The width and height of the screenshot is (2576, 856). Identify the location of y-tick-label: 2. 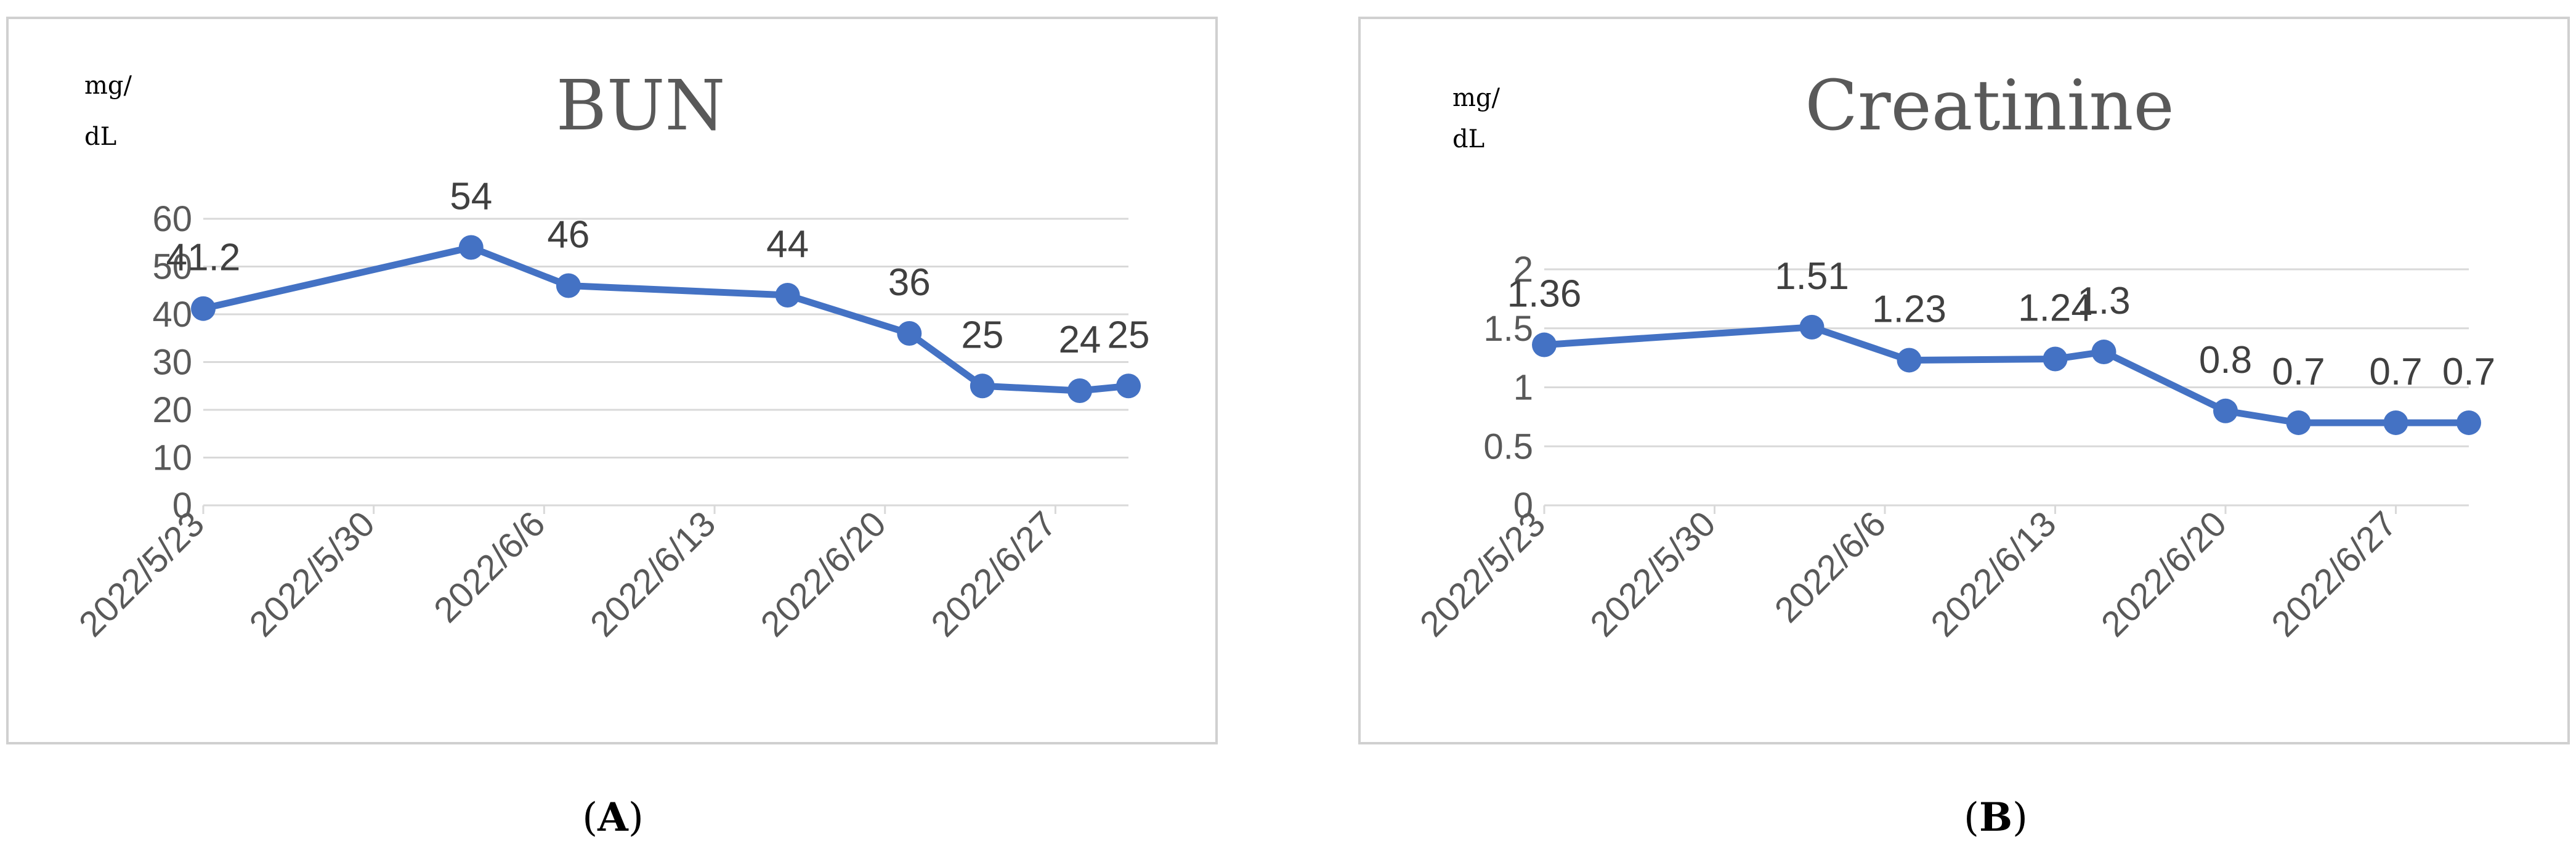
(1523, 270).